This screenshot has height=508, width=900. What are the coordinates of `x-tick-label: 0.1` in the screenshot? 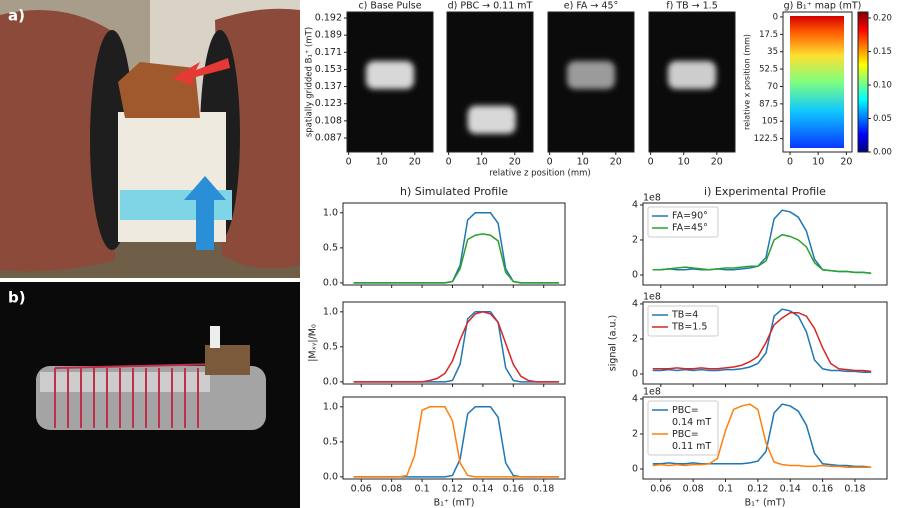 It's located at (422, 489).